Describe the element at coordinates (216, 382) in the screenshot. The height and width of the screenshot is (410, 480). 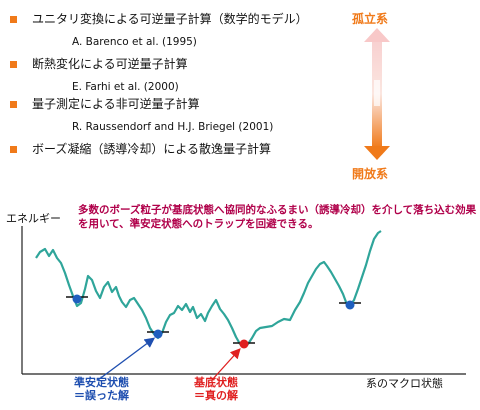
I see `ground-label-line1: 基底状態` at that location.